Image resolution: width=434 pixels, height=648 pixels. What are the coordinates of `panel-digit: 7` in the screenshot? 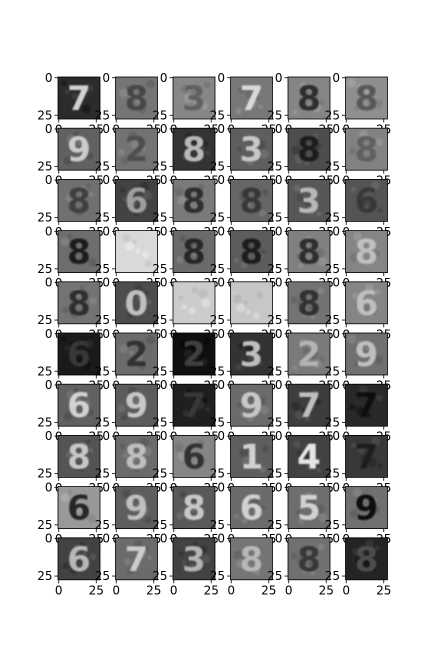 It's located at (252, 99).